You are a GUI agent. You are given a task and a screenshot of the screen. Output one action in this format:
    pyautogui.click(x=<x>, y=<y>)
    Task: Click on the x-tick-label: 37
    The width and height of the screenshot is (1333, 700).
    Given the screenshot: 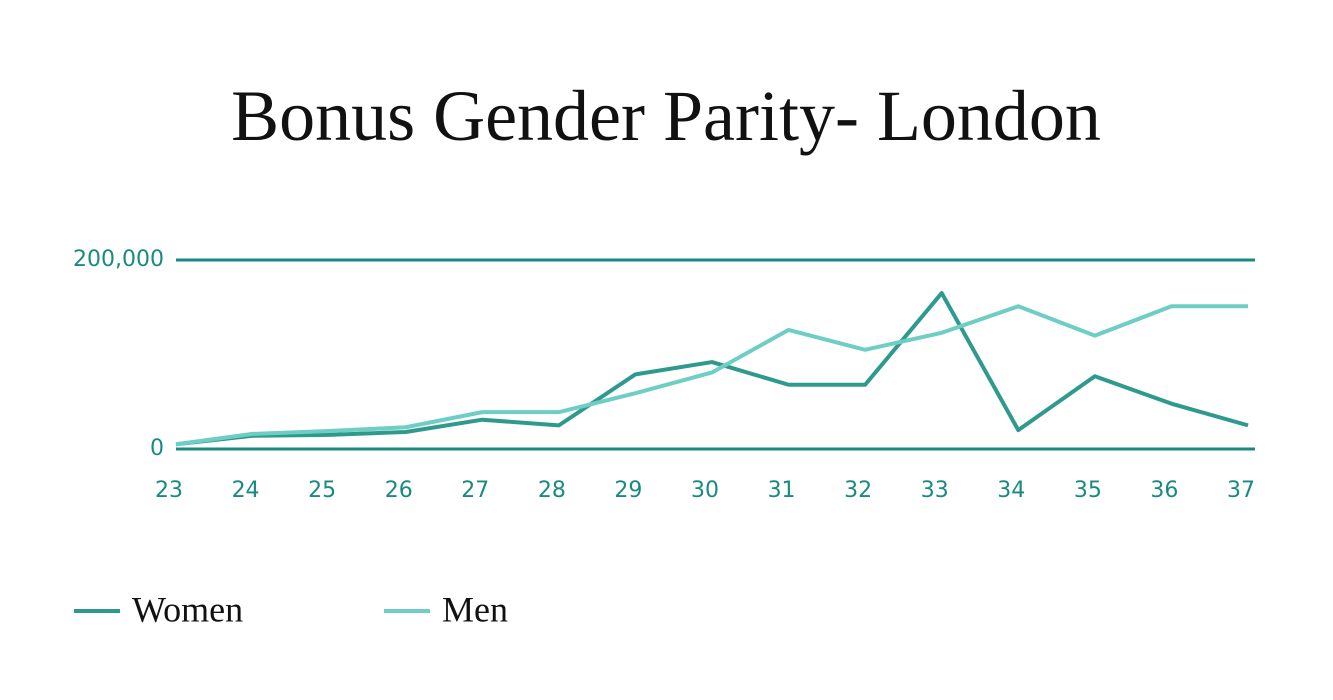 What is the action you would take?
    pyautogui.click(x=1241, y=490)
    